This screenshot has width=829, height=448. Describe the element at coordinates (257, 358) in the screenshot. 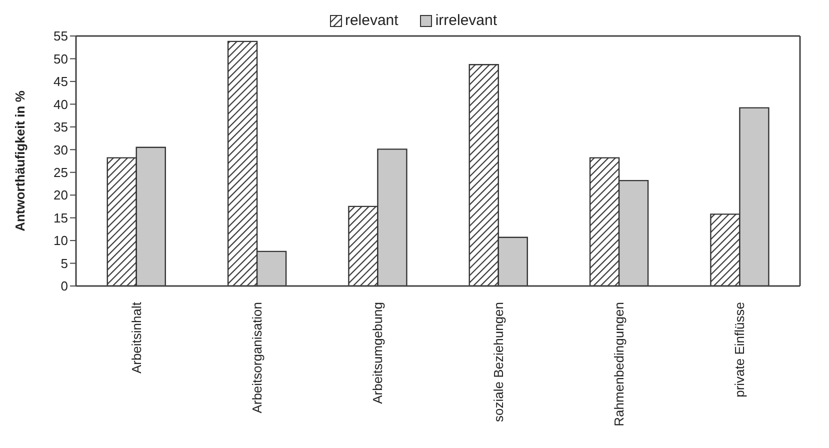

I see `x-tick-label: Arbeitsorganisation` at that location.